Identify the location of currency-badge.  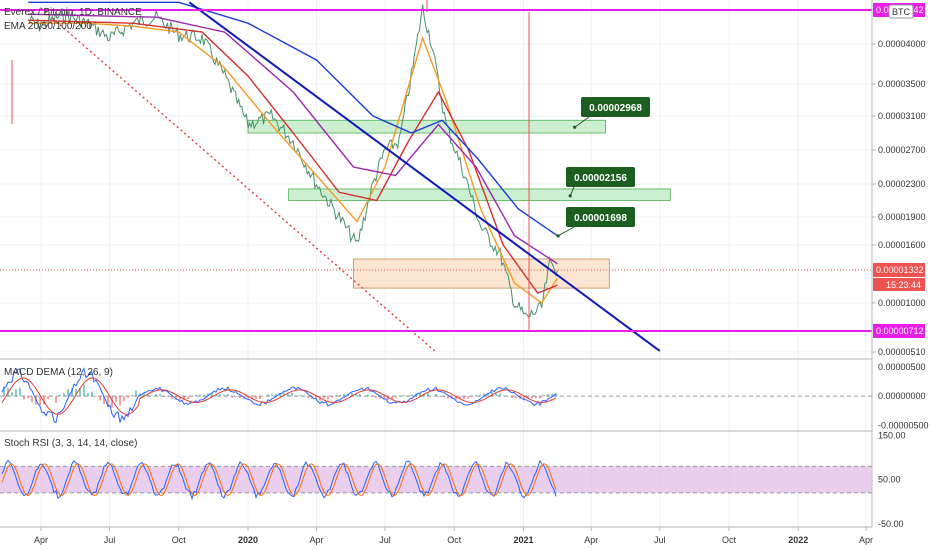
(901, 11).